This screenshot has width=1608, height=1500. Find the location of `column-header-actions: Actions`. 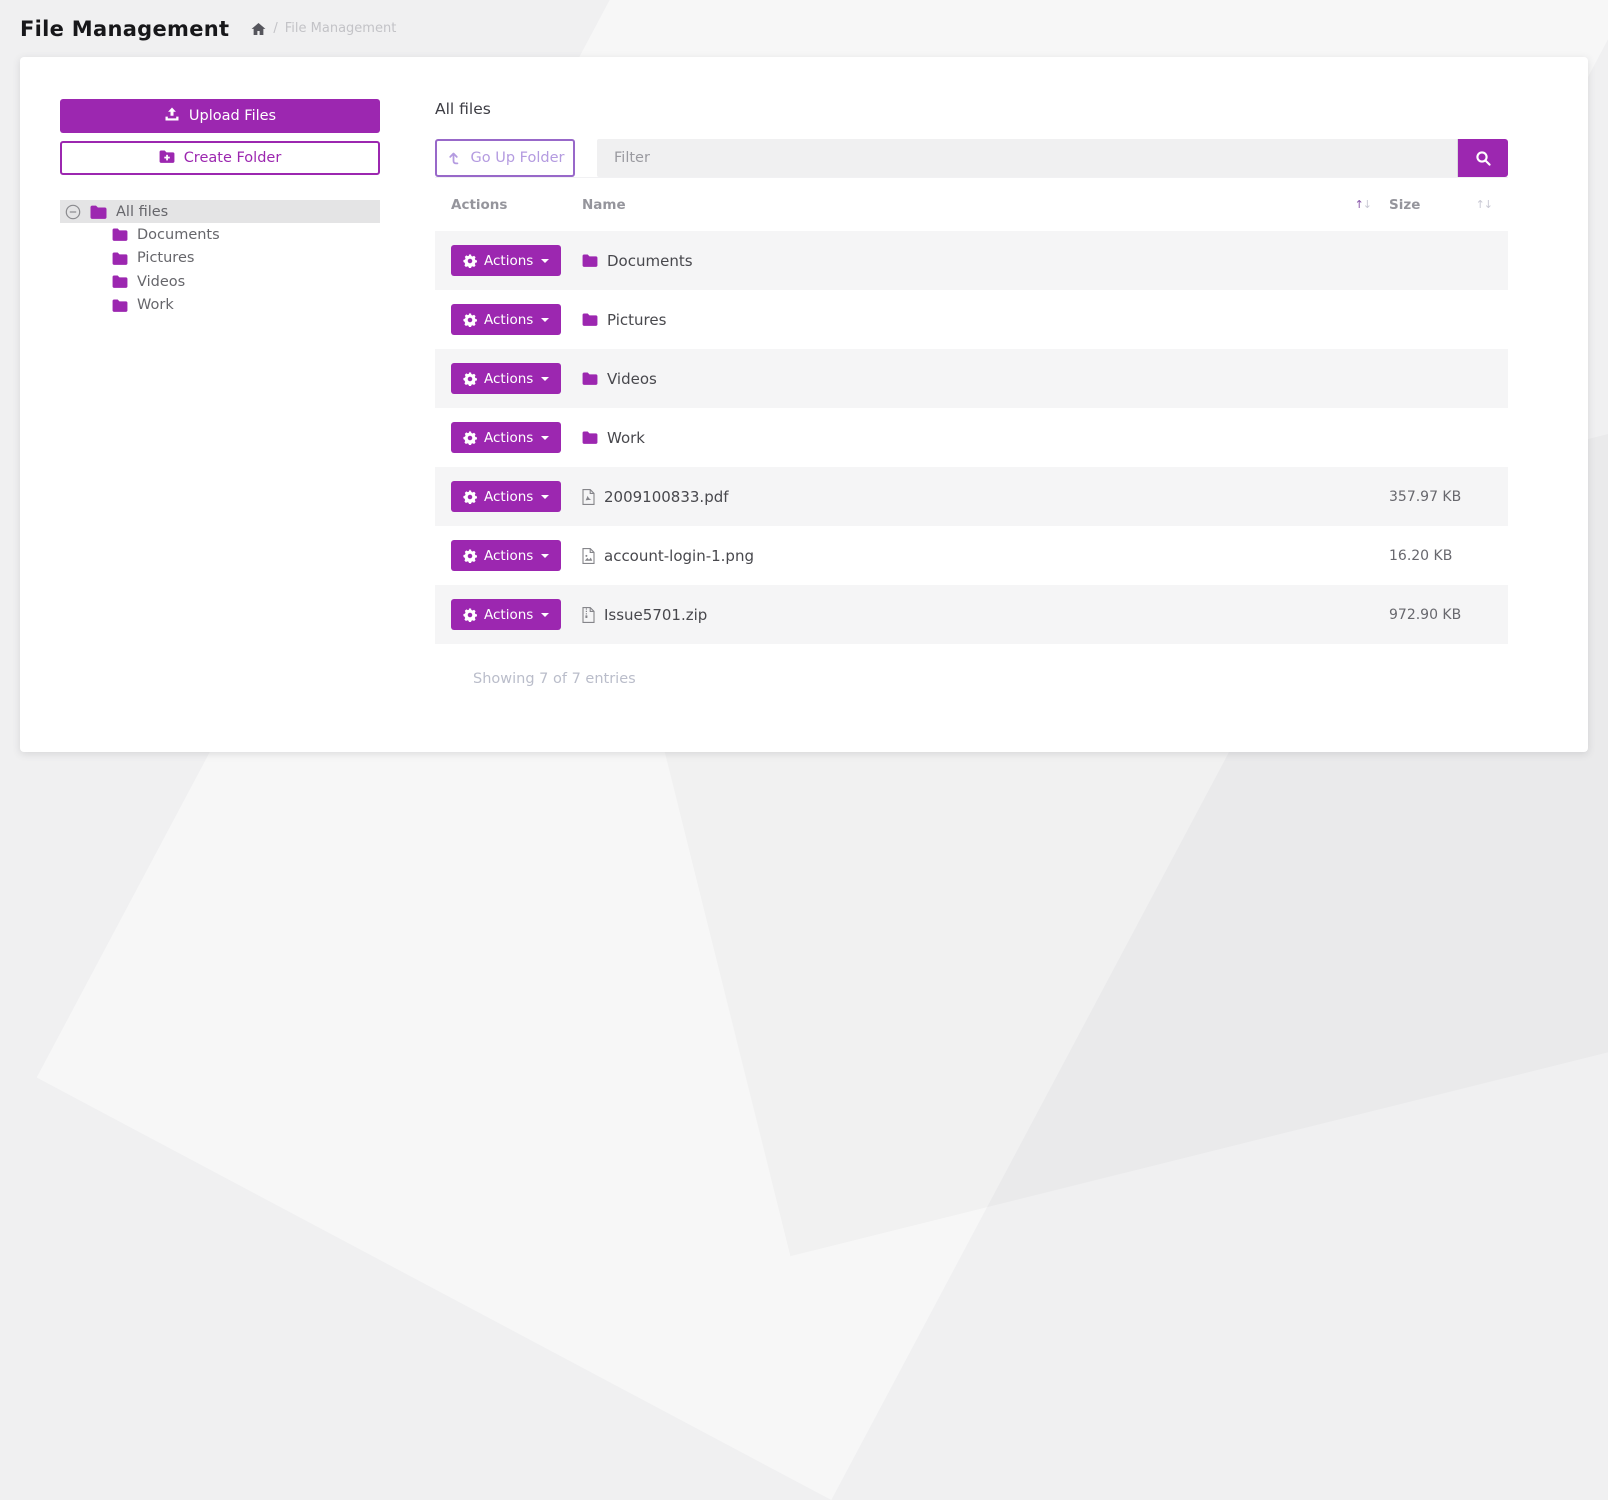

column-header-actions: Actions is located at coordinates (479, 204).